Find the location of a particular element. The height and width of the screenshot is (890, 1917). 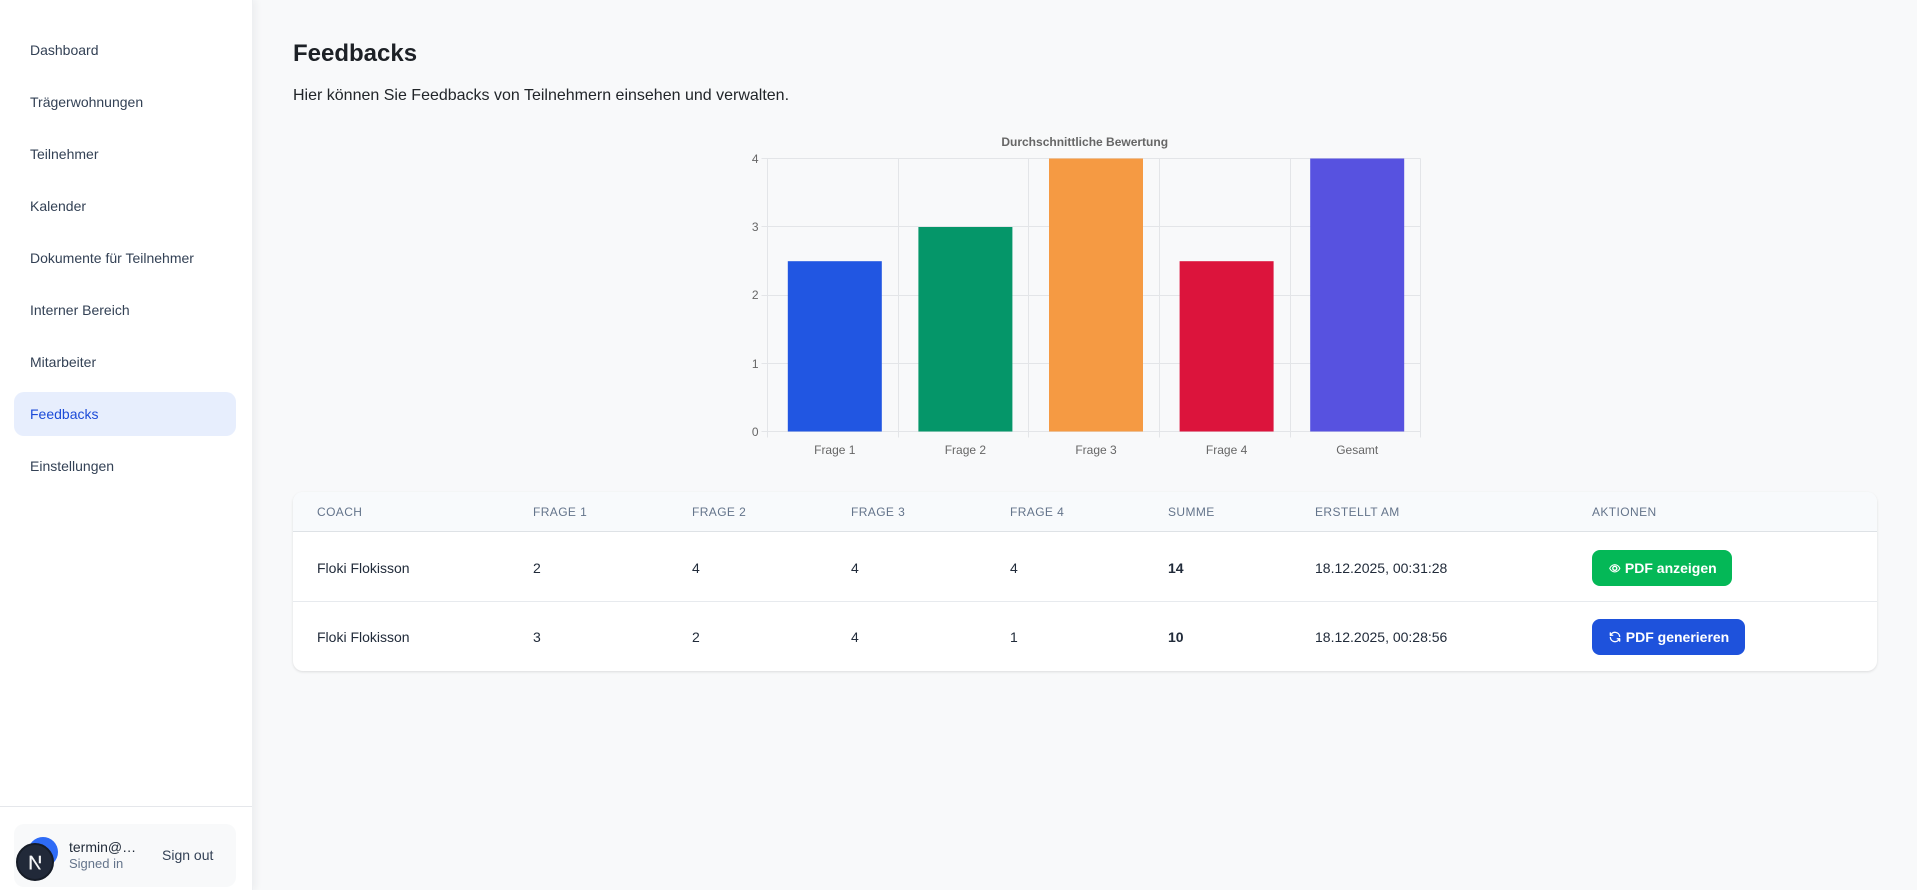

svg-text: 2 is located at coordinates (755, 295).